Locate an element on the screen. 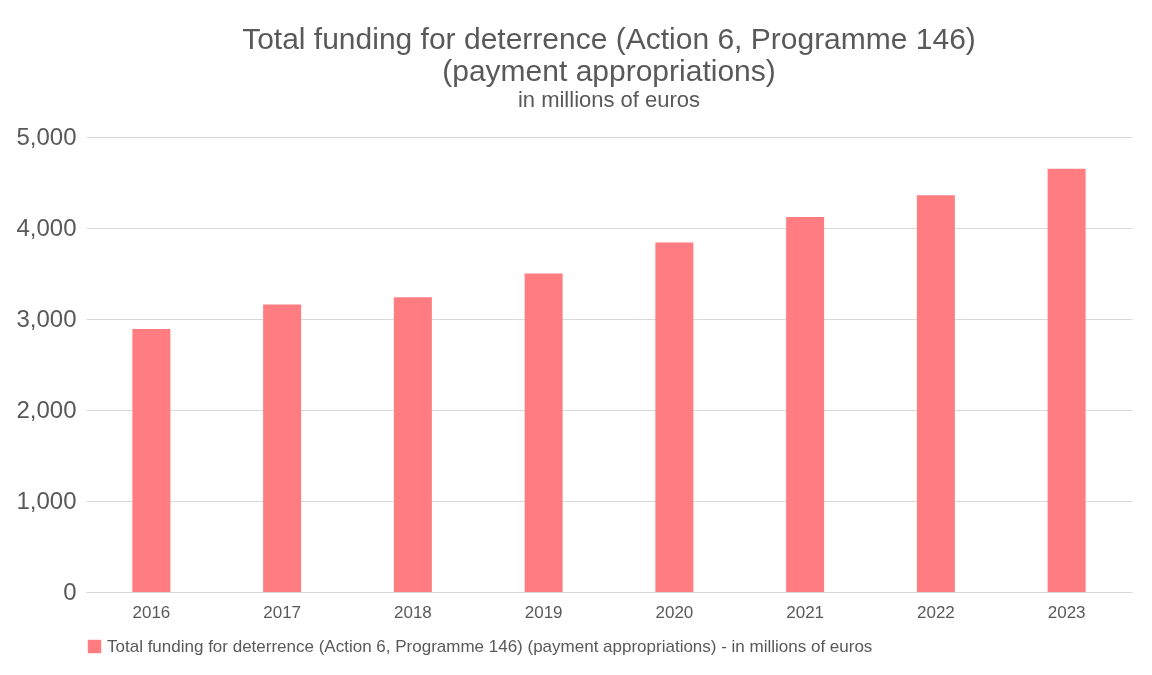 This screenshot has height=675, width=1152. y-tick-label: 4,000 is located at coordinates (46, 227).